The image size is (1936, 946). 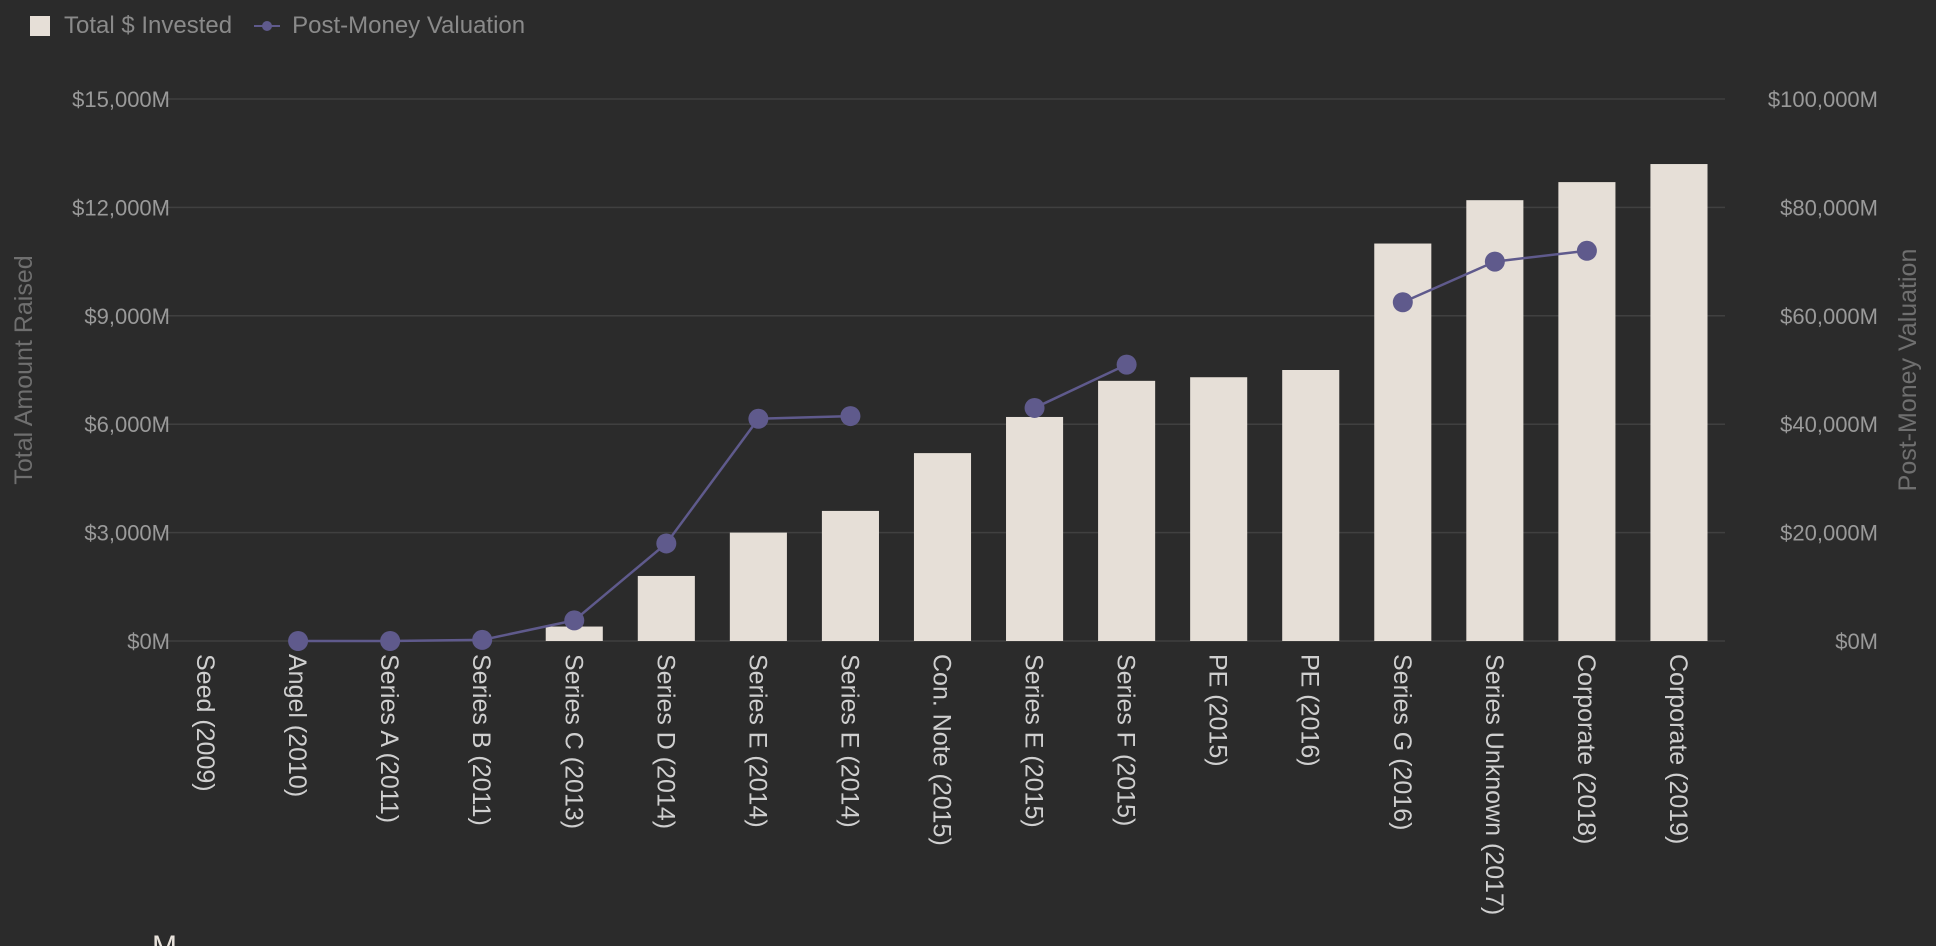 What do you see at coordinates (148, 25) in the screenshot?
I see `legend-label-total-invested: Total $ Invested` at bounding box center [148, 25].